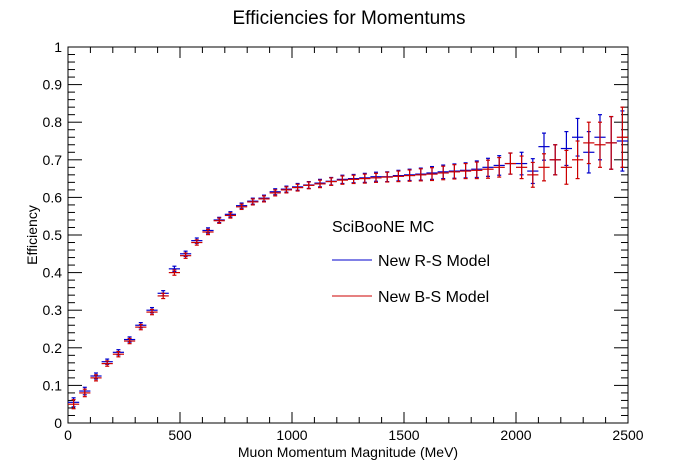 Image resolution: width=698 pixels, height=471 pixels. I want to click on y-tick-label: 0.7, so click(53, 160).